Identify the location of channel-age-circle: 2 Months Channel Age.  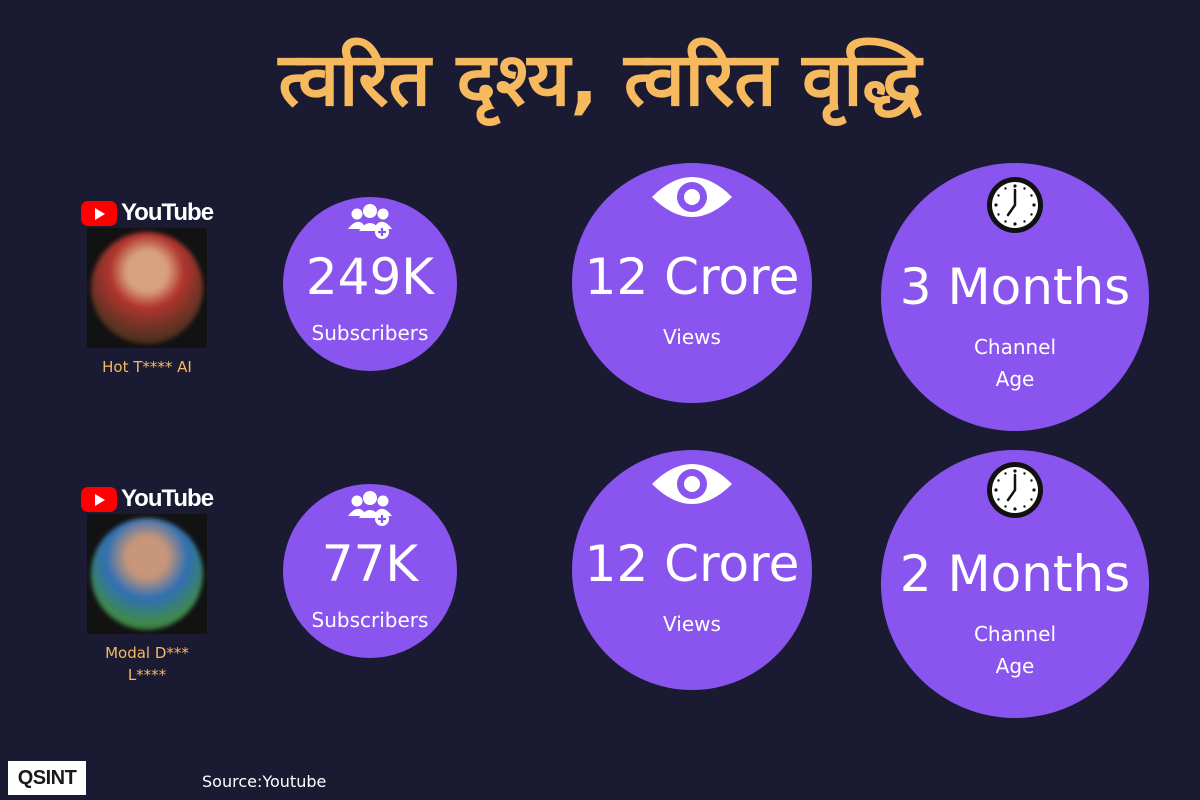
(1015, 584).